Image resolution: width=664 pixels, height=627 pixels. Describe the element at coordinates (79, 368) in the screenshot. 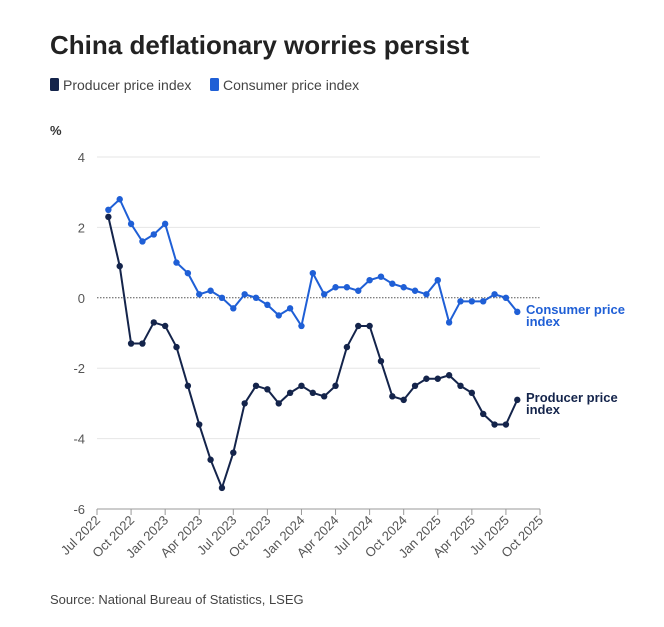

I see `y-tick-label: -2` at that location.